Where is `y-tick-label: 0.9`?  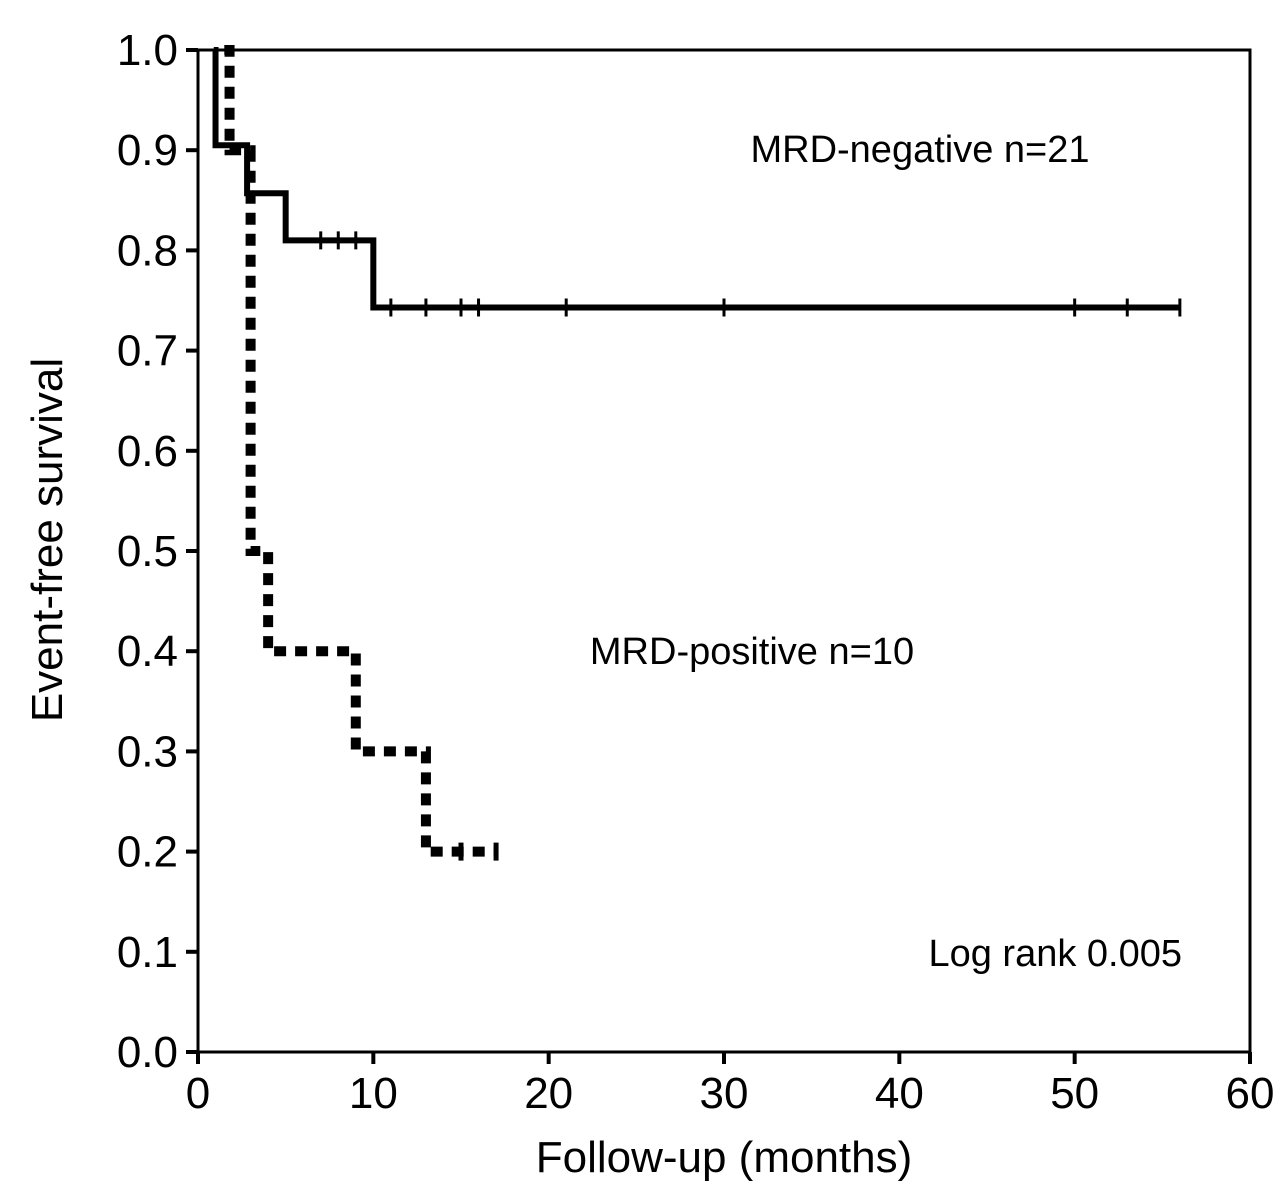
y-tick-label: 0.9 is located at coordinates (147, 150).